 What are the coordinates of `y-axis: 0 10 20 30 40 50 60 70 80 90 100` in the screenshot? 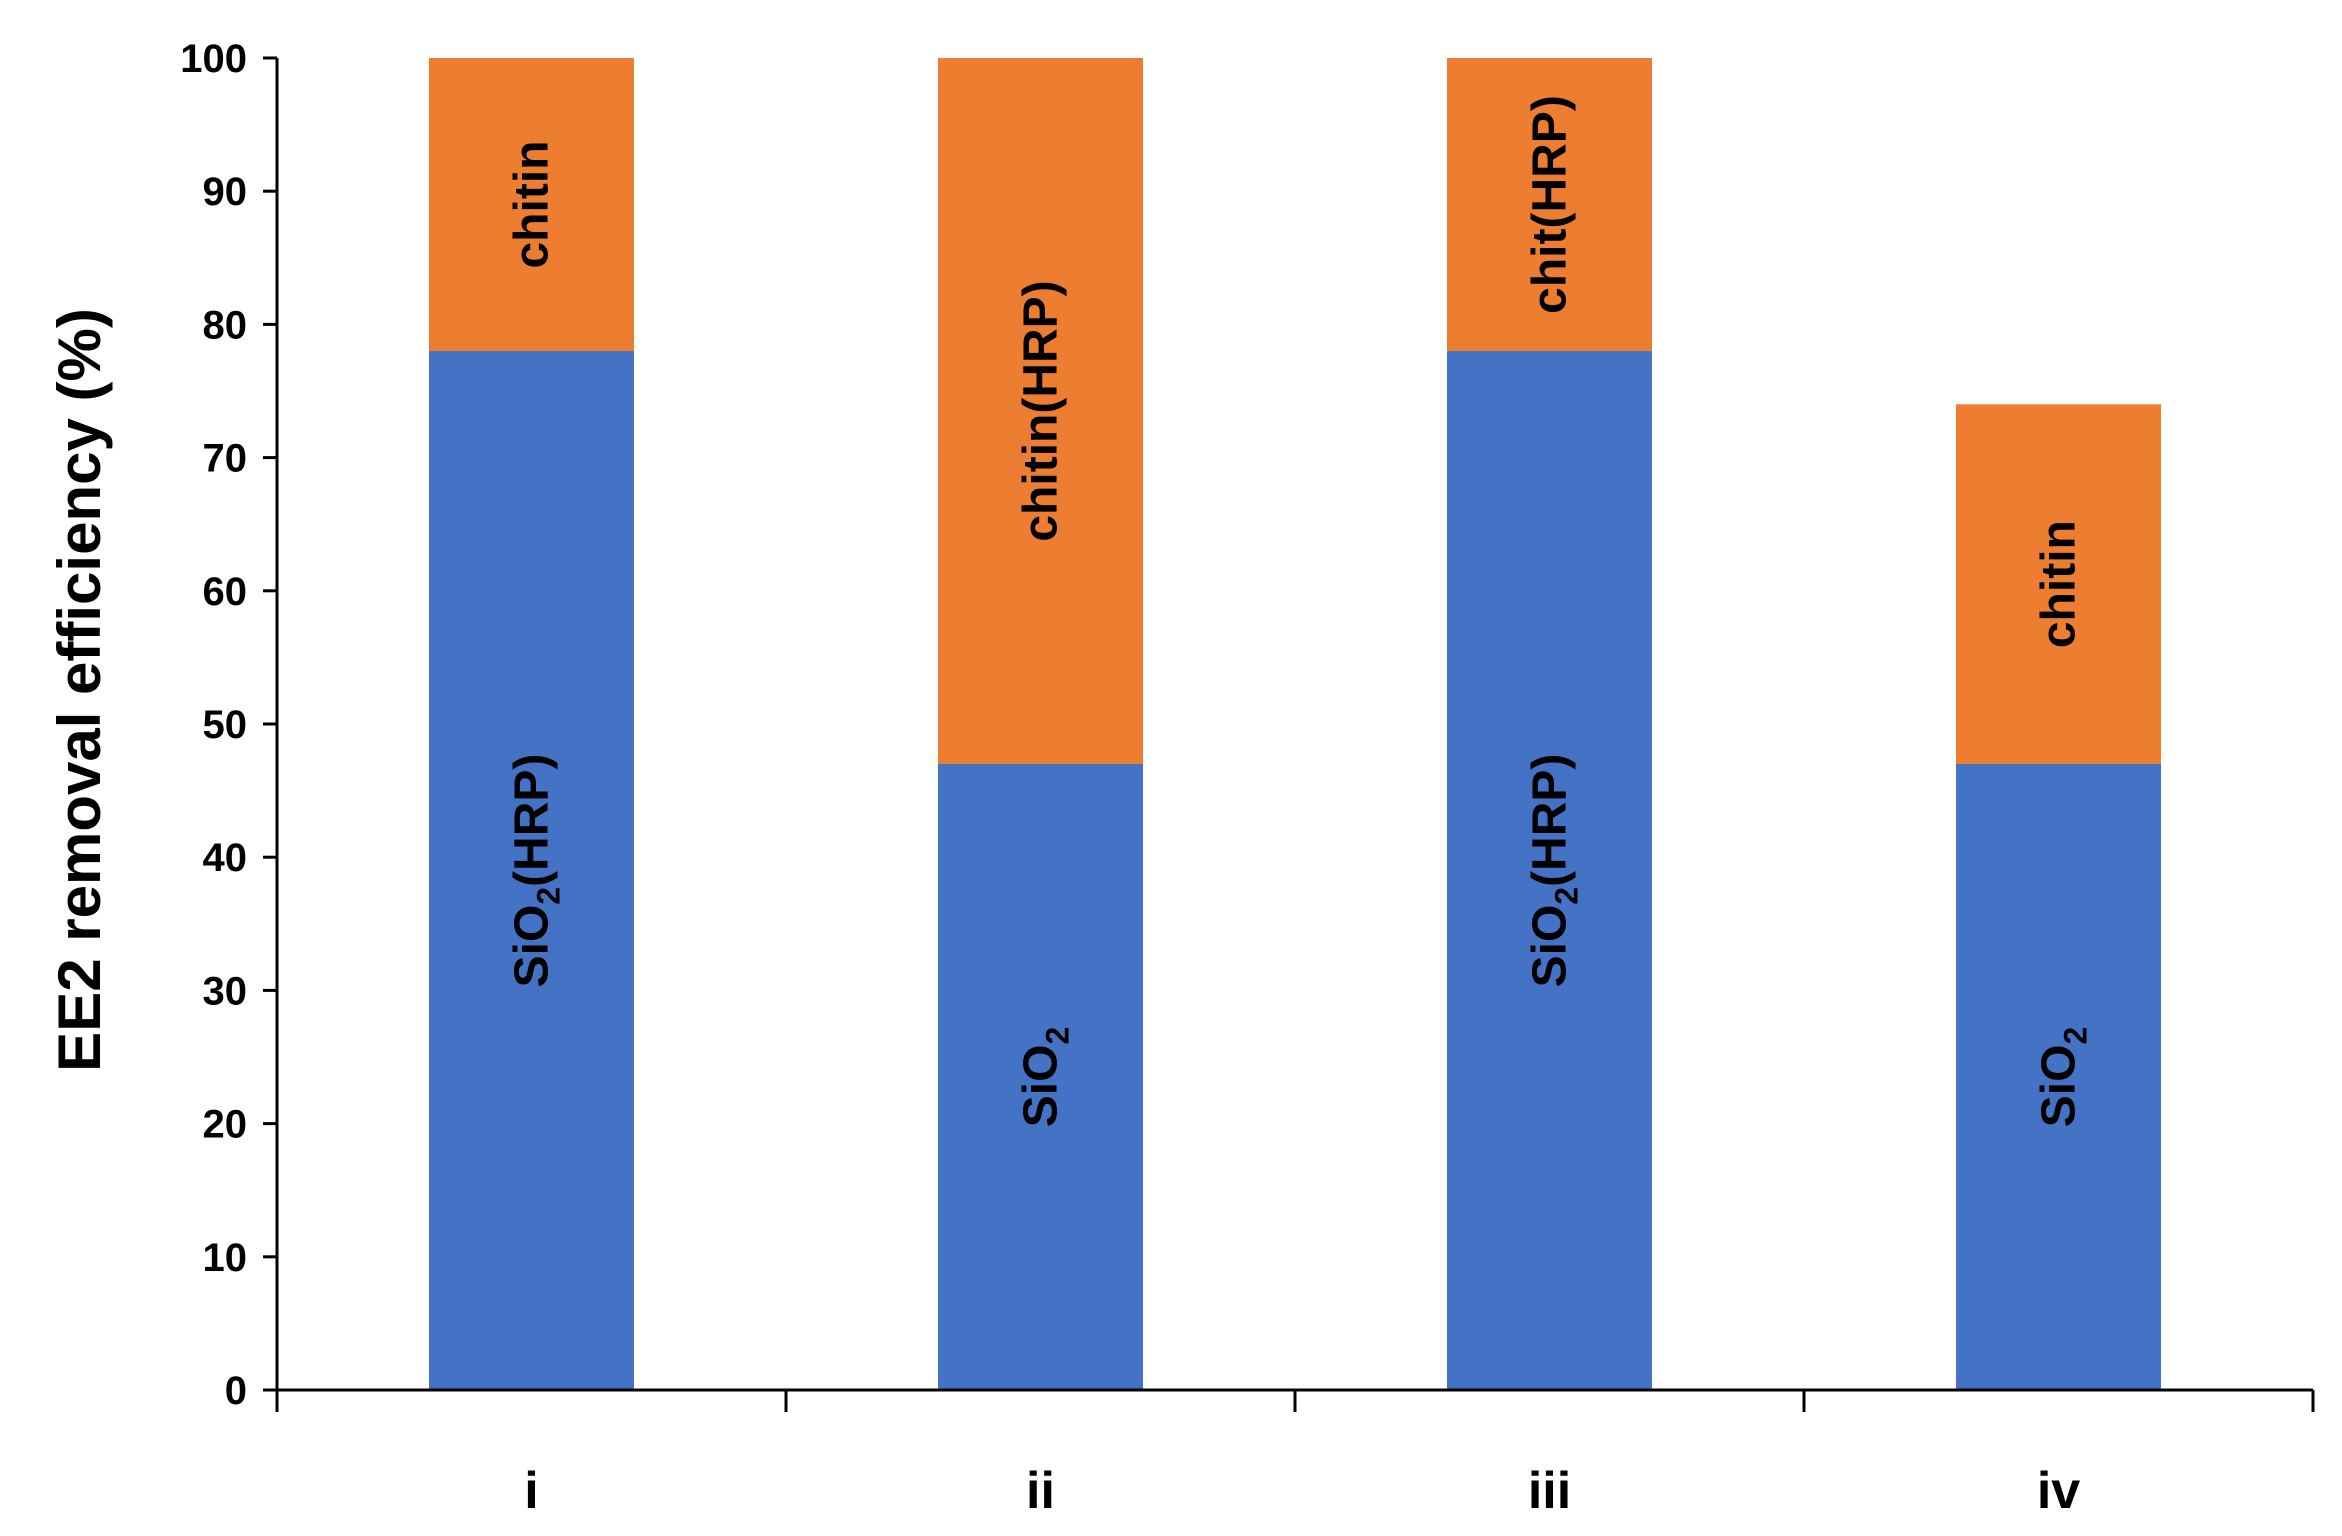 It's located at (228, 725).